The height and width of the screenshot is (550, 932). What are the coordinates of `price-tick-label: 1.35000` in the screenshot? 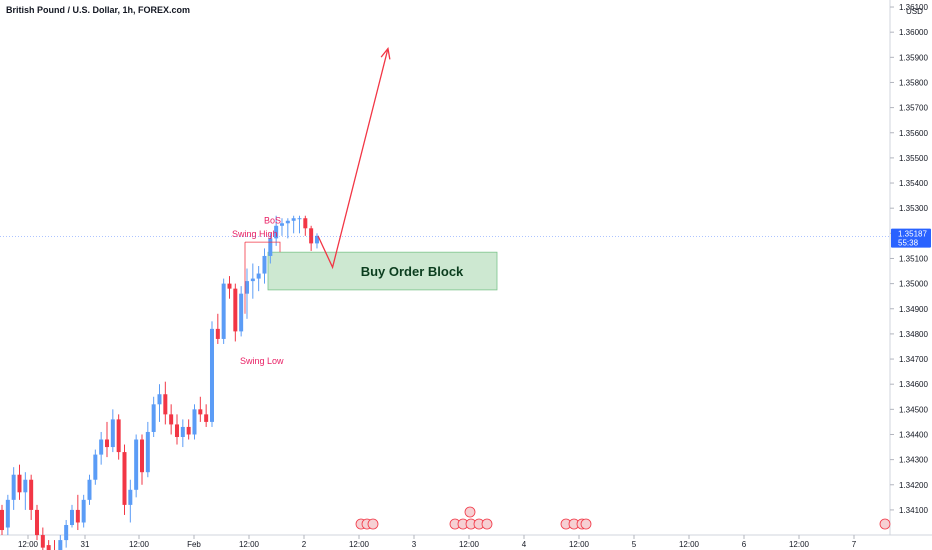 It's located at (913, 284).